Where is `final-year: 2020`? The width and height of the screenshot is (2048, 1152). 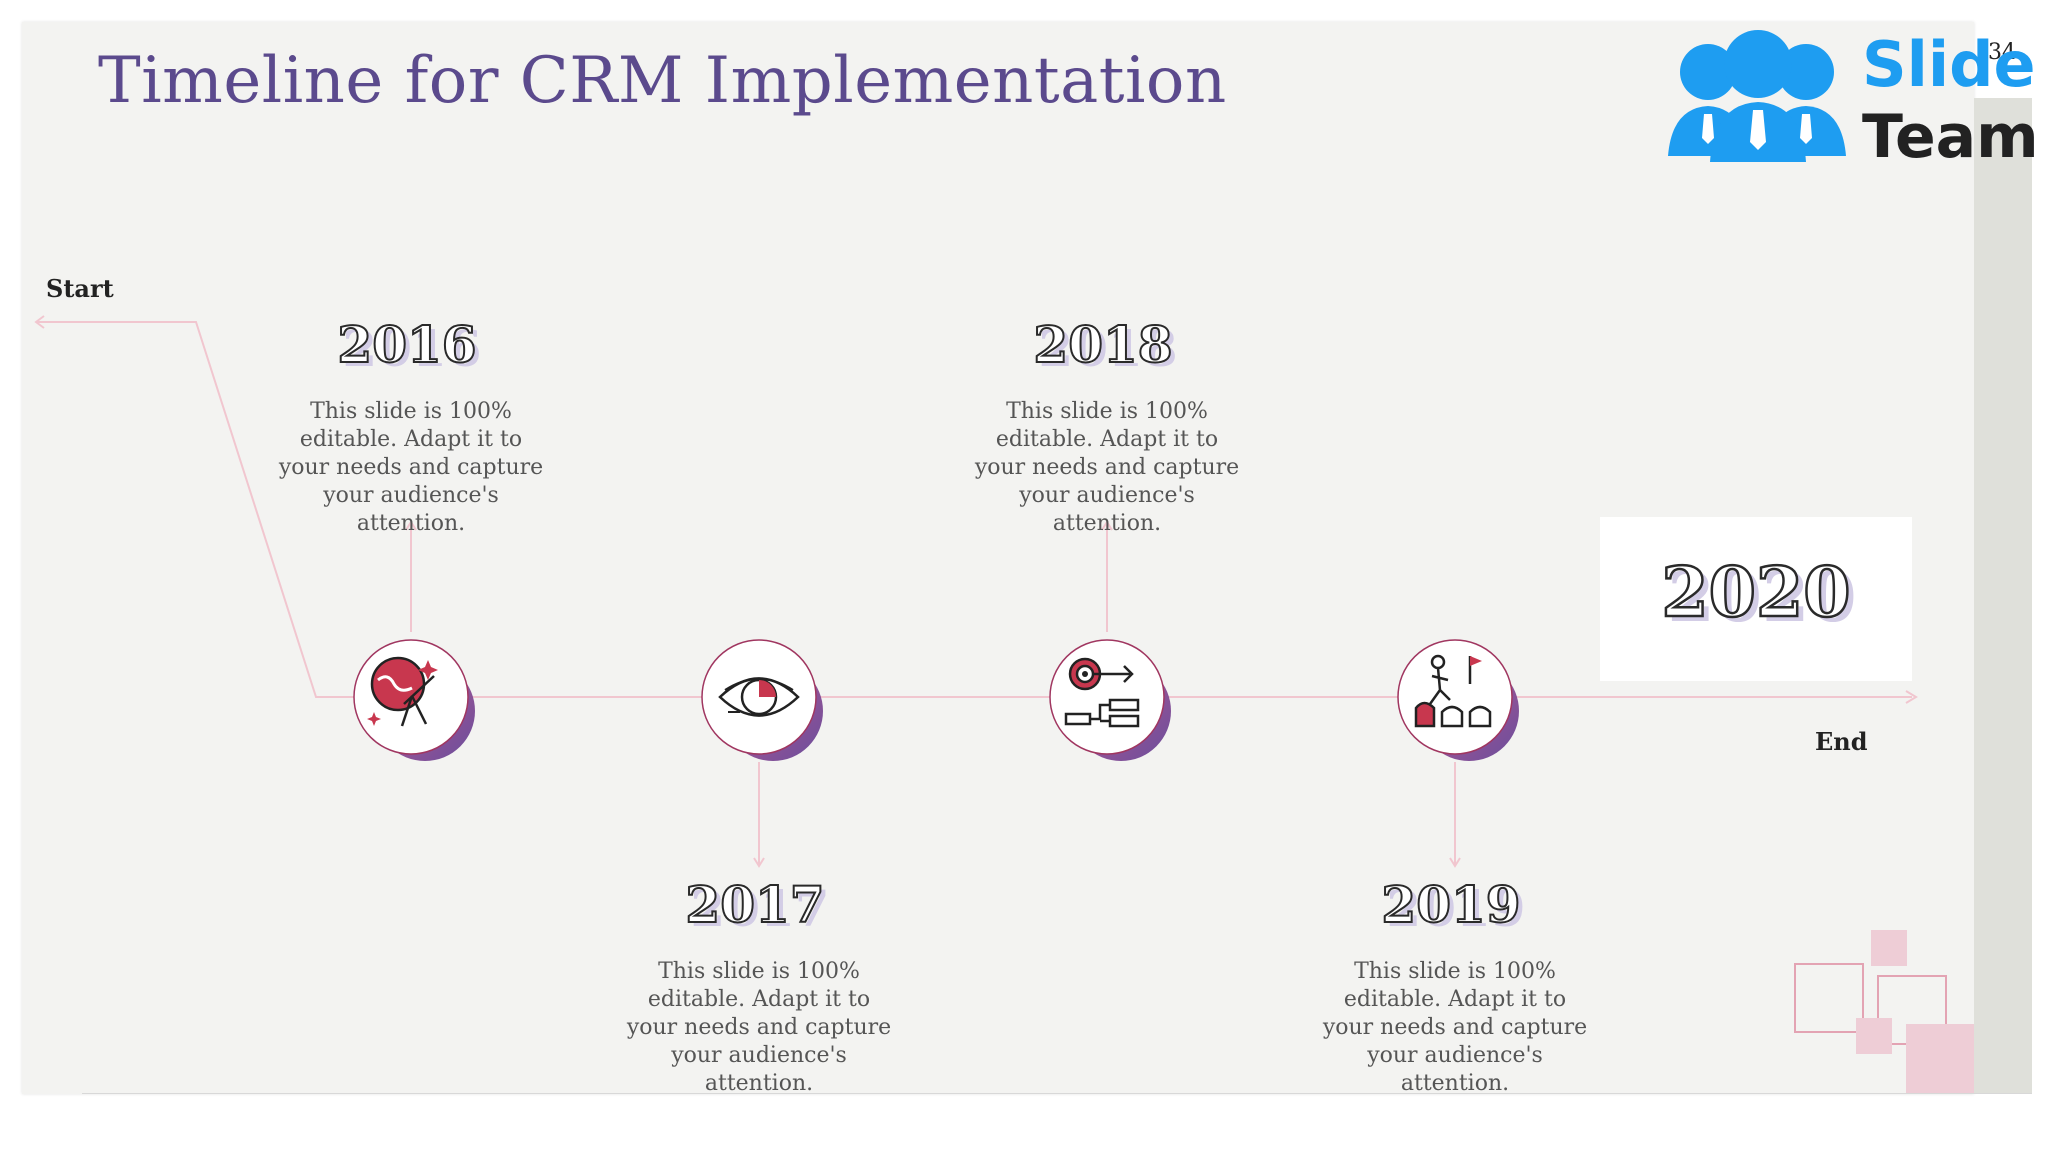
final-year: 2020 is located at coordinates (1756, 593).